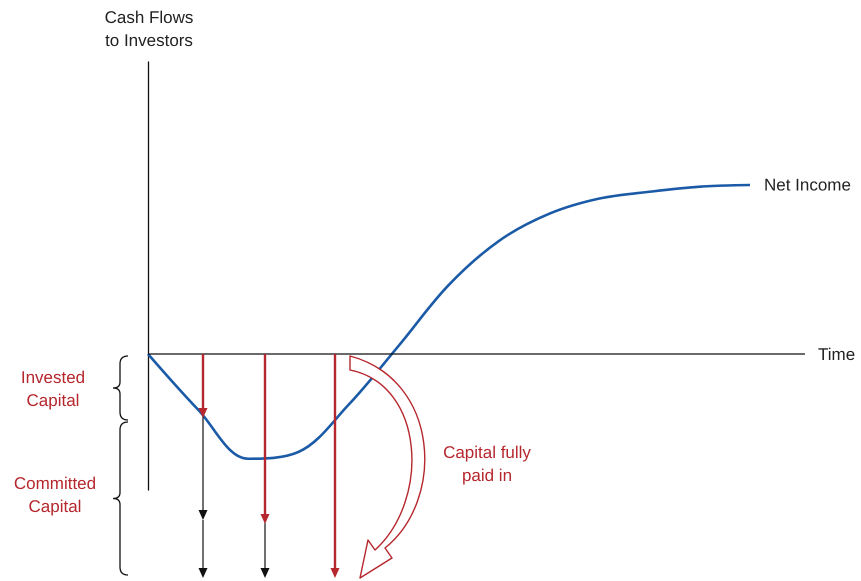  Describe the element at coordinates (807, 185) in the screenshot. I see `series-label: Net Income` at that location.